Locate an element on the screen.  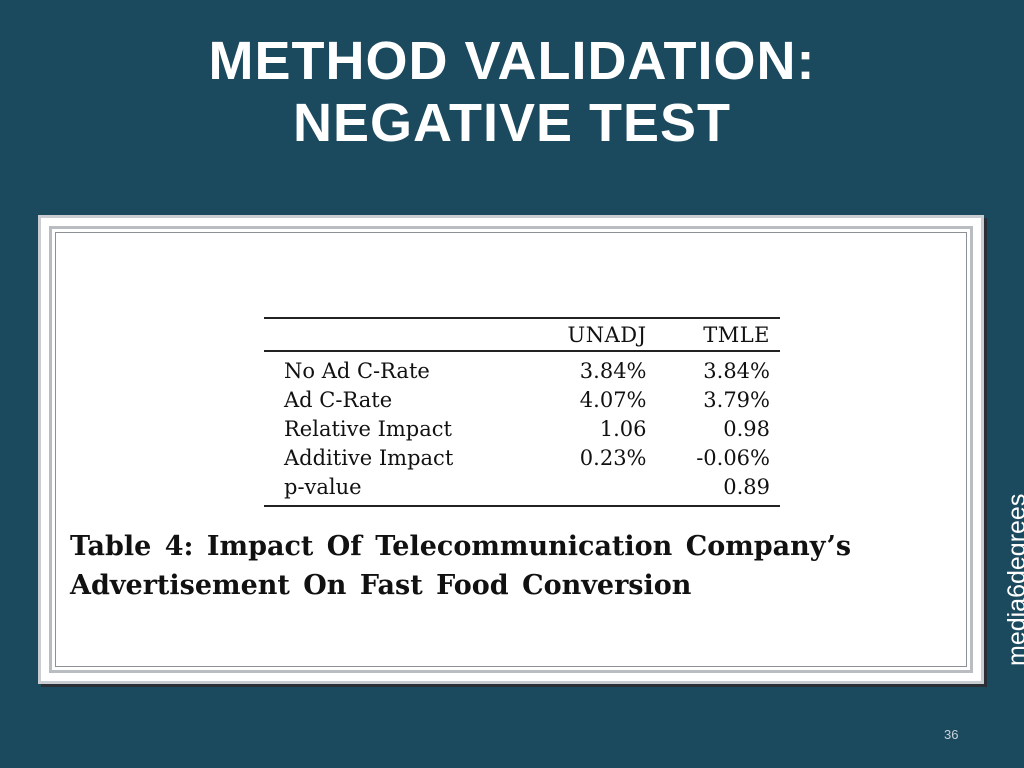
table-header-row: UNADJ TMLE is located at coordinates (522, 335).